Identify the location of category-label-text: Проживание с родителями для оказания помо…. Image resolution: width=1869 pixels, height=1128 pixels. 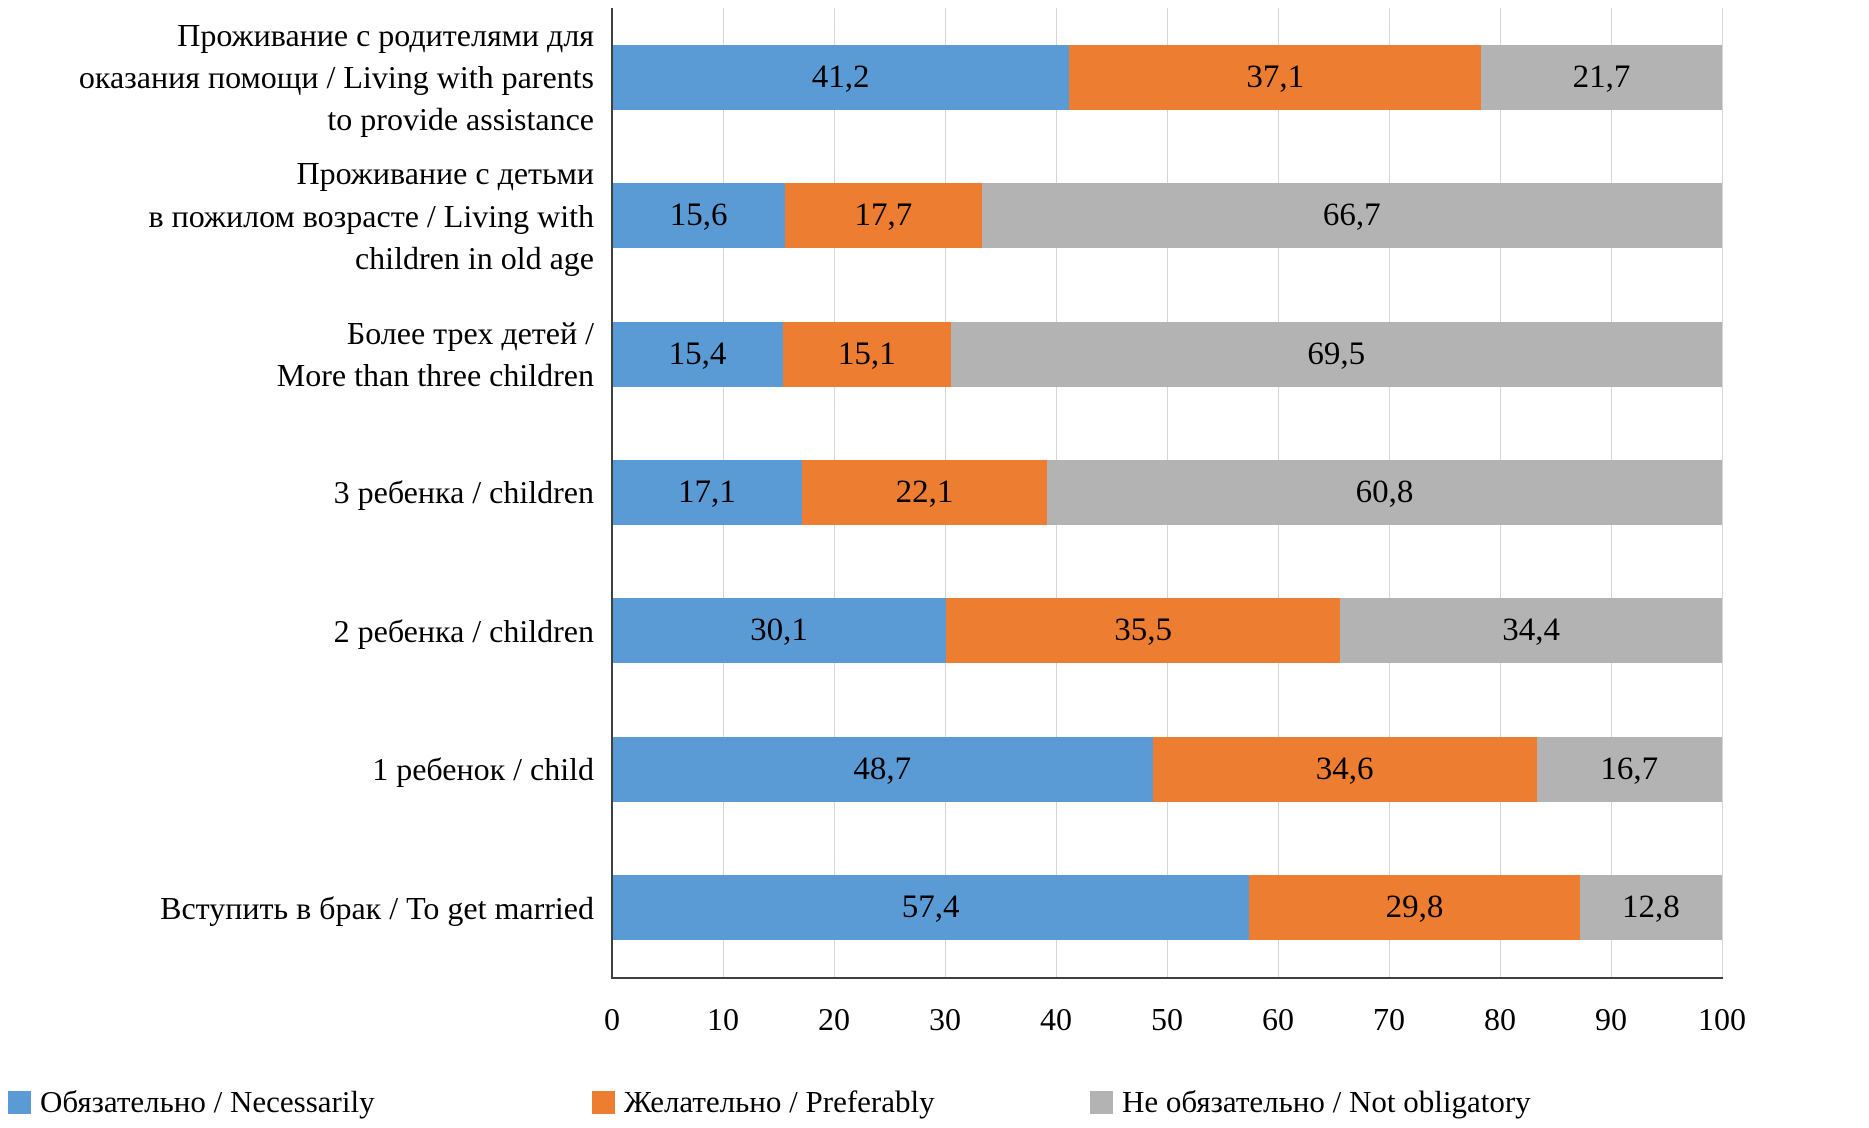
(336, 77).